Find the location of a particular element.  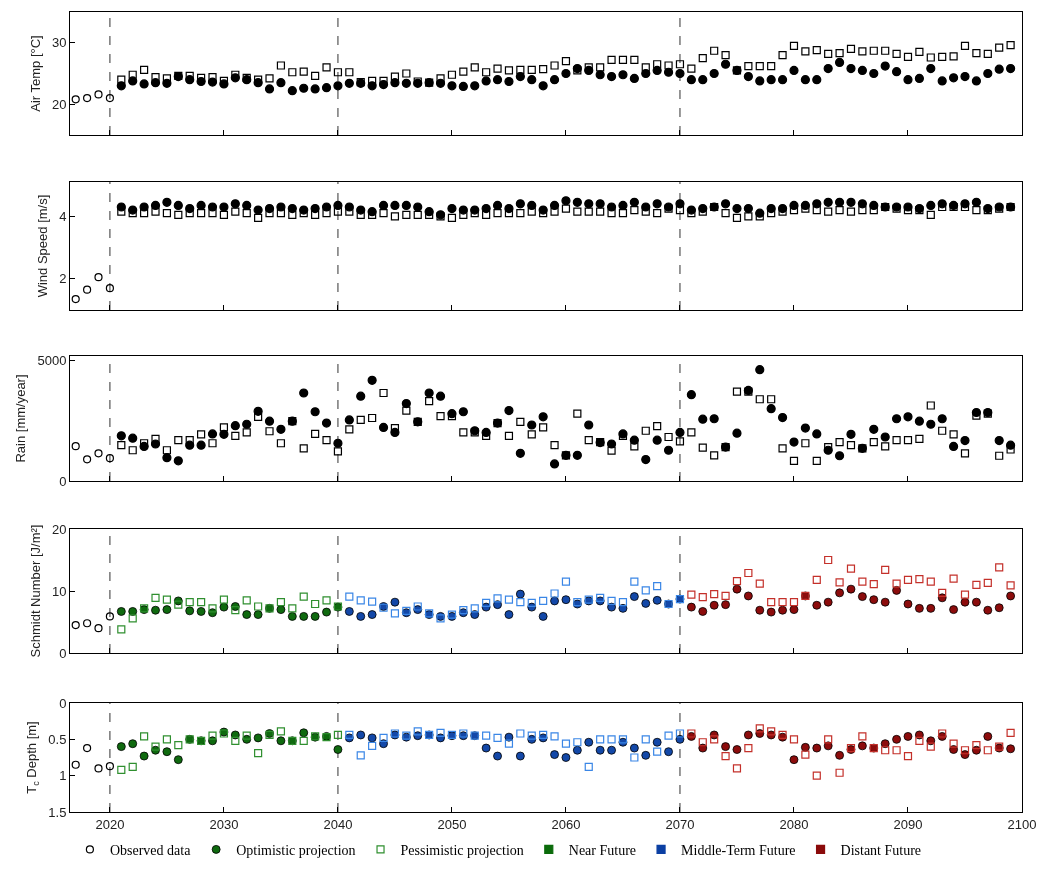

y-tick-label: 2 is located at coordinates (63, 279).